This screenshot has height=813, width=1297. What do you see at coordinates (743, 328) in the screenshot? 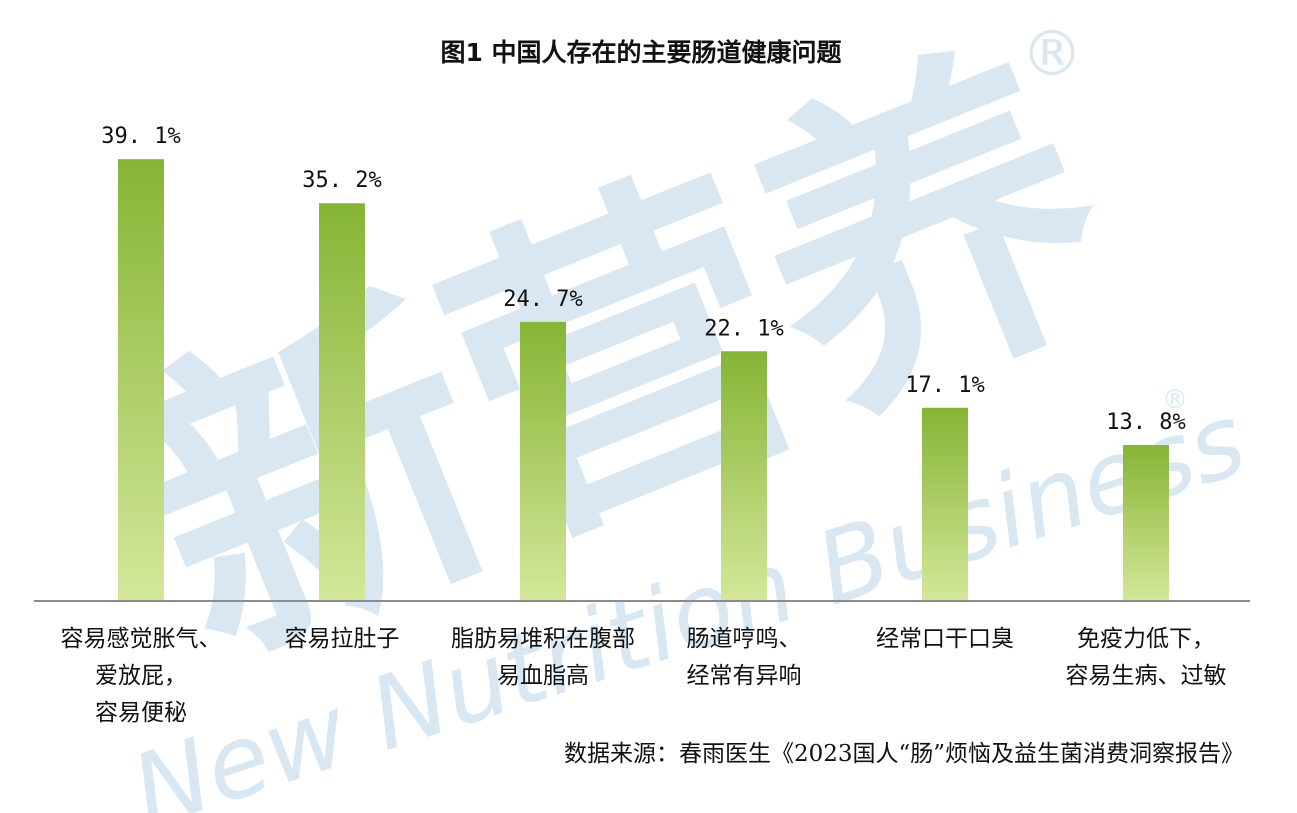
I see `value-label: 22. 1%` at bounding box center [743, 328].